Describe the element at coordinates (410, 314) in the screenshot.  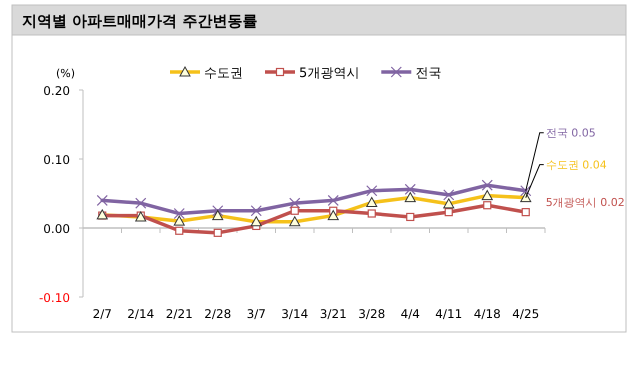
I see `x-tick-label: 4/4` at that location.